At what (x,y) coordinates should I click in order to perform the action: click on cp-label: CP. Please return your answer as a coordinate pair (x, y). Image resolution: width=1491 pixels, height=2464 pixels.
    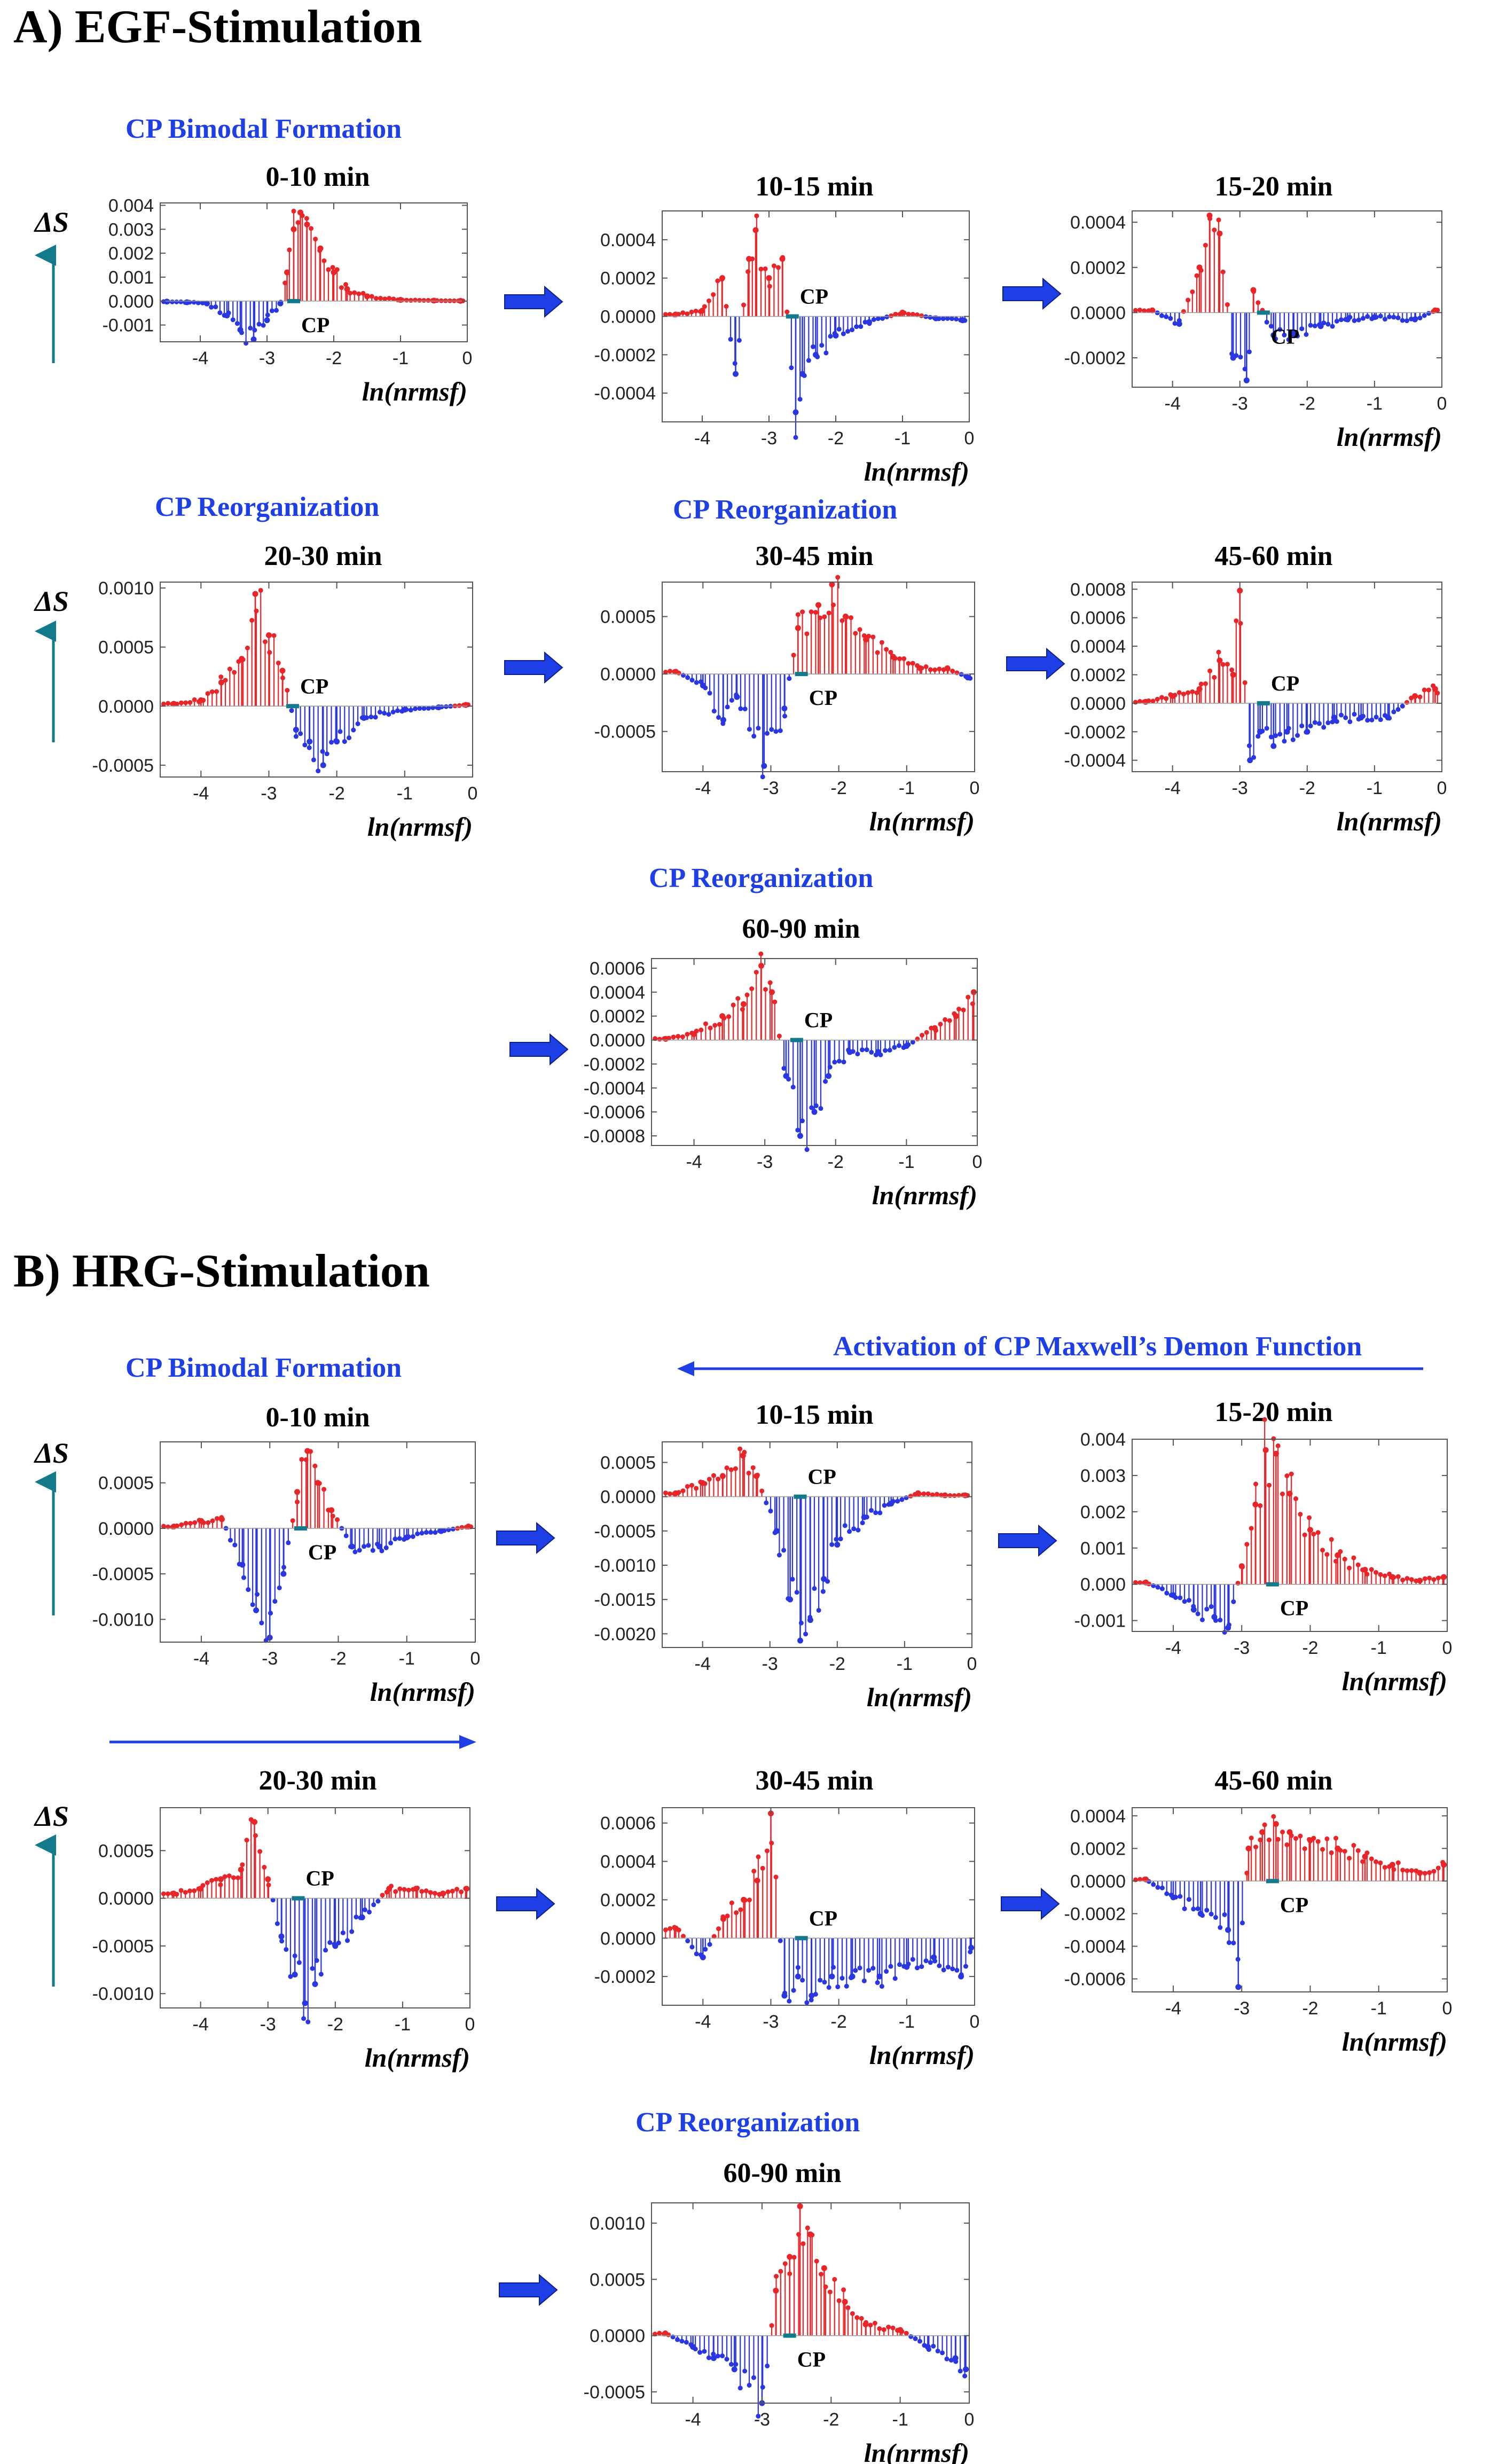
    Looking at the image, I should click on (814, 297).